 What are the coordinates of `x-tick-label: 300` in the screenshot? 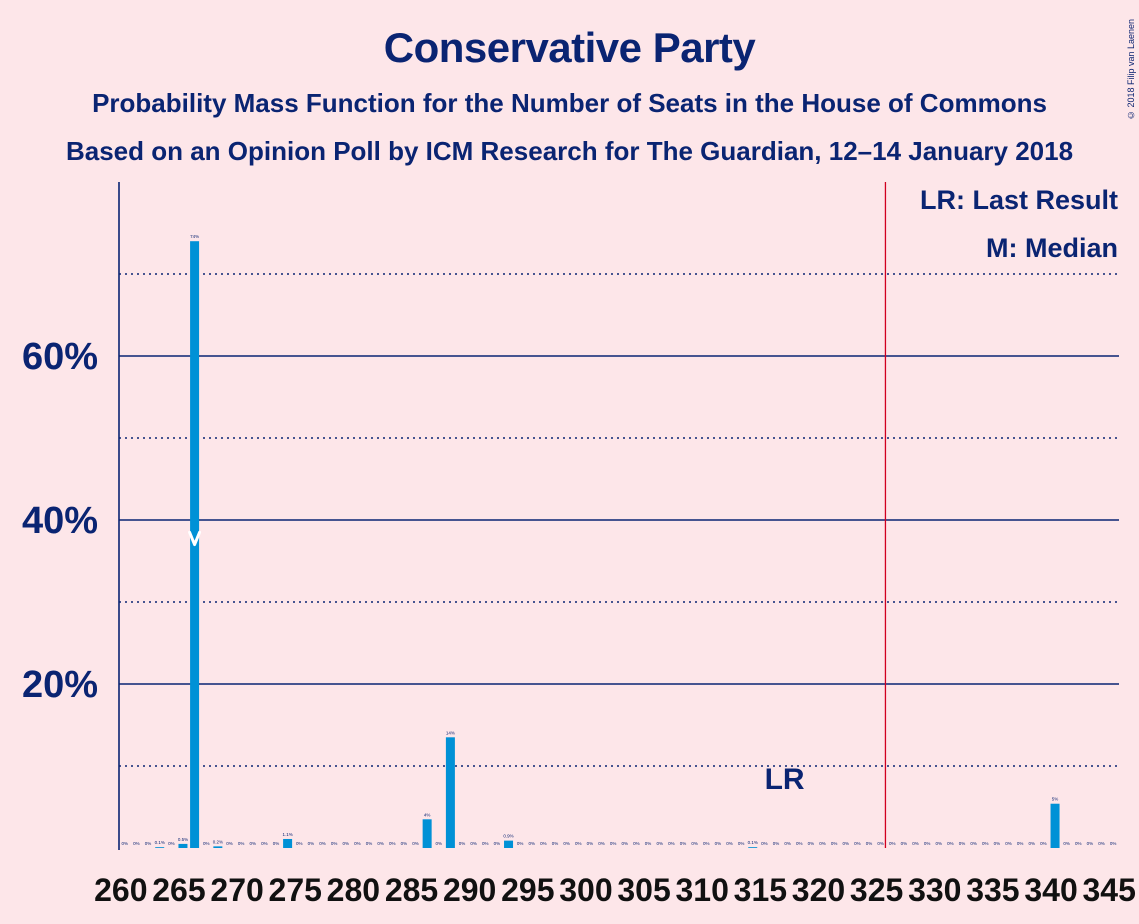 It's located at (585, 890).